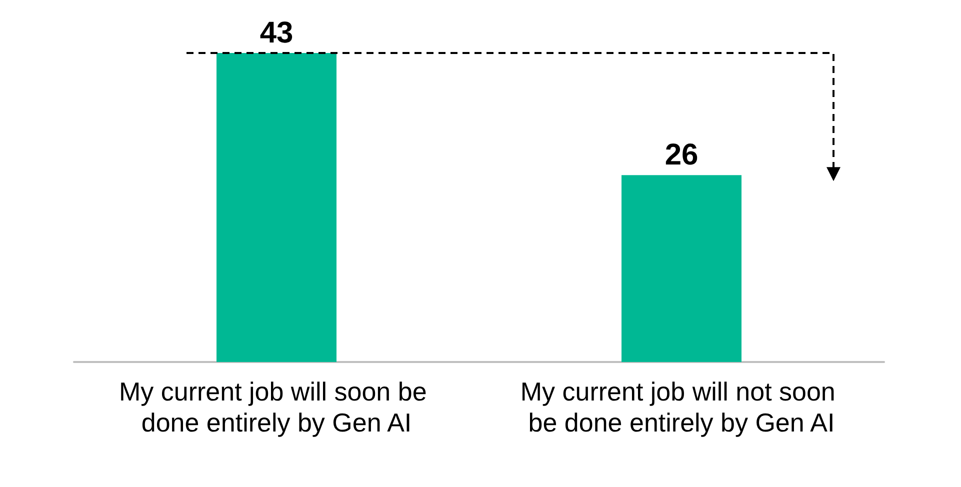 The image size is (961, 487). What do you see at coordinates (681, 407) in the screenshot?
I see `x-tick-label: My current job will not soon be done entirely by Gen AI` at bounding box center [681, 407].